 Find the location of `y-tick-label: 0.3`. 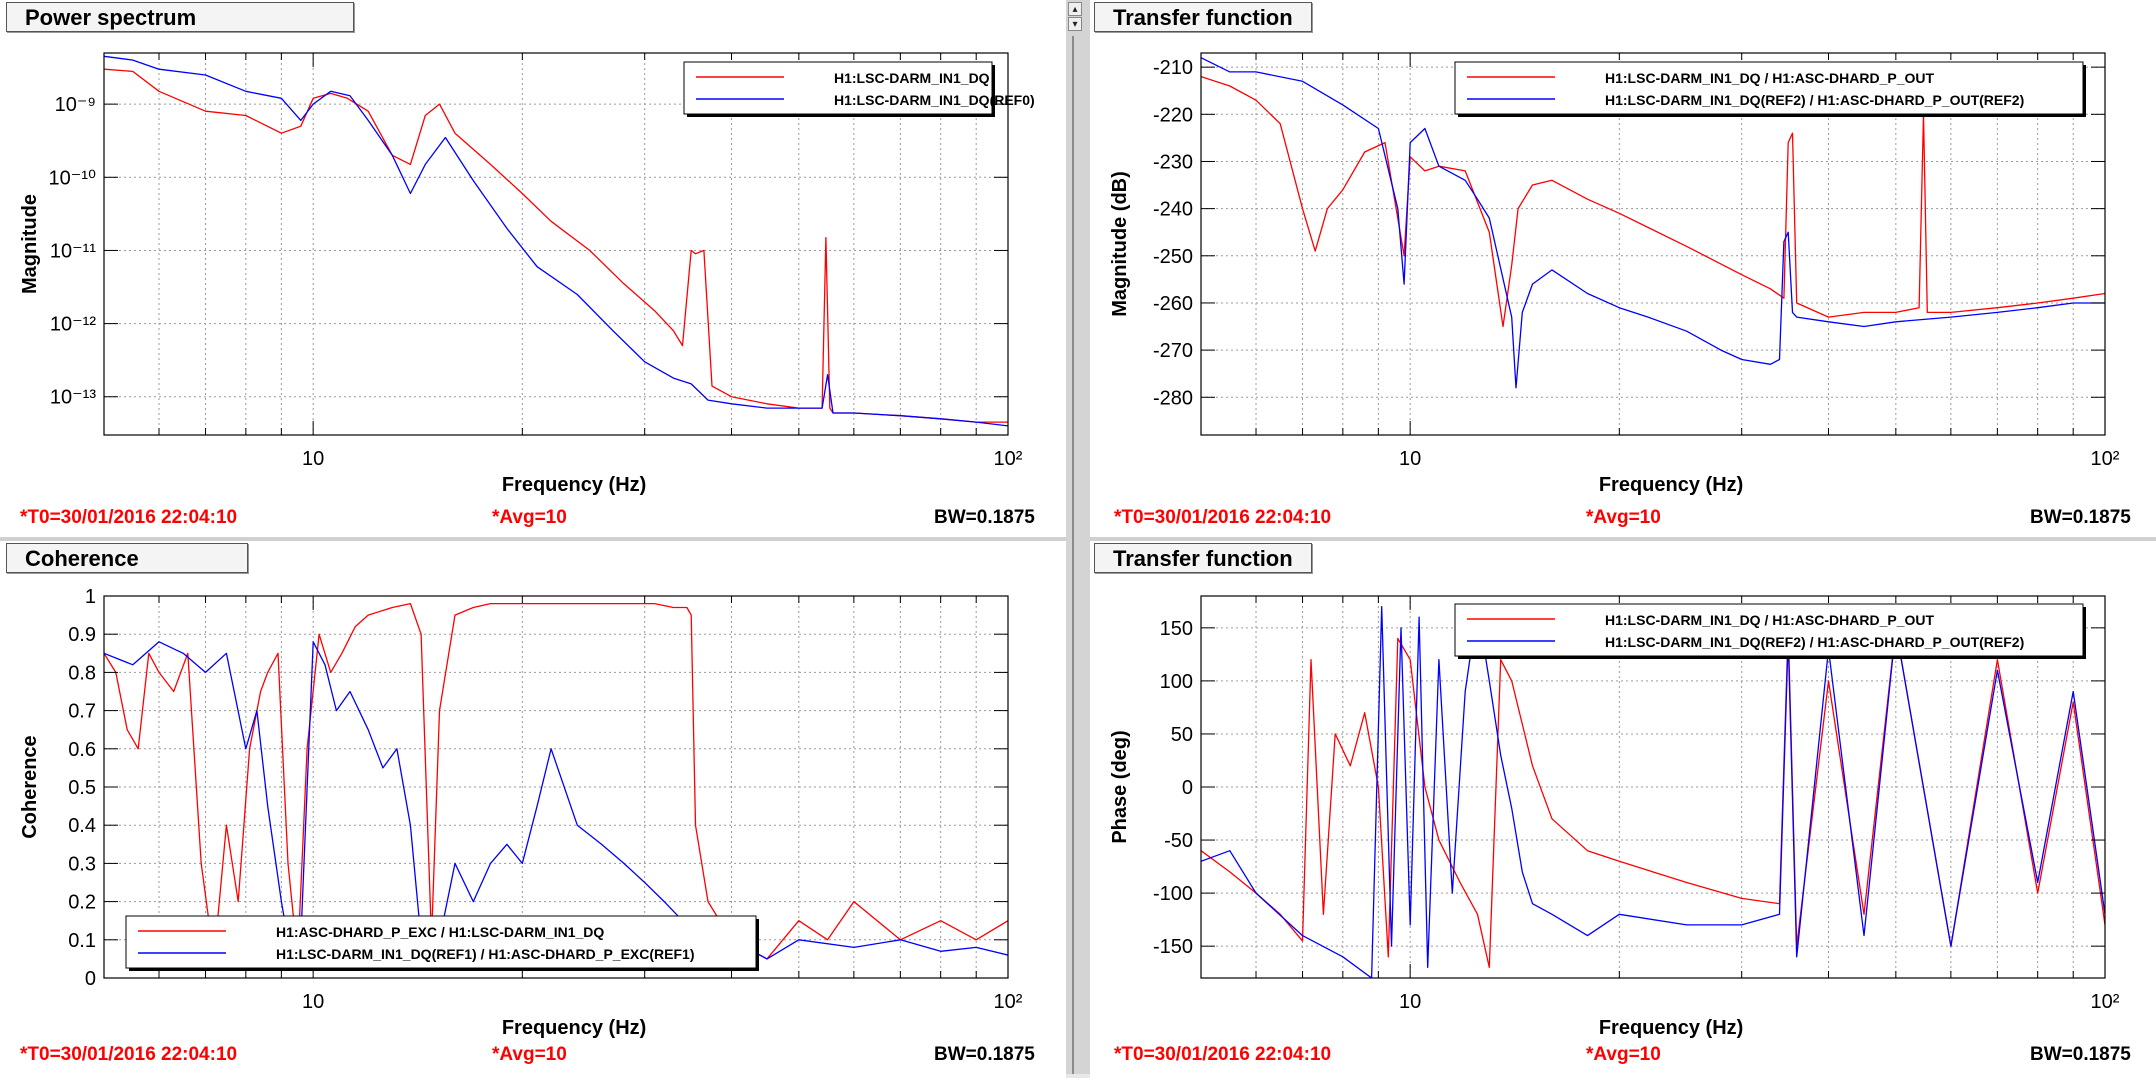

y-tick-label: 0.3 is located at coordinates (82, 864).